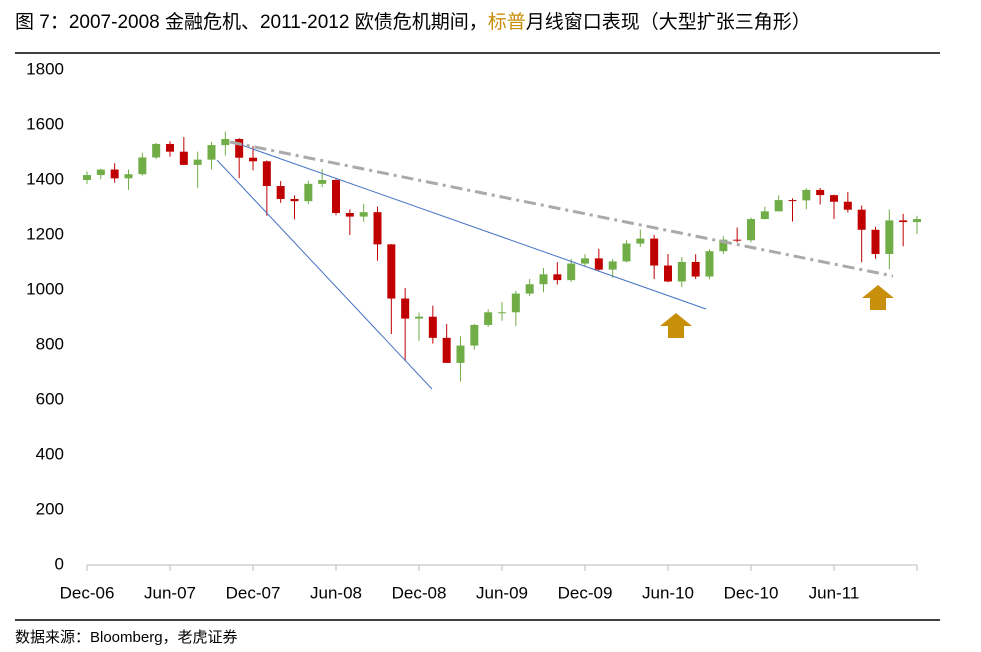 The width and height of the screenshot is (981, 652). What do you see at coordinates (585, 592) in the screenshot?
I see `x-tick-label: Dec-09` at bounding box center [585, 592].